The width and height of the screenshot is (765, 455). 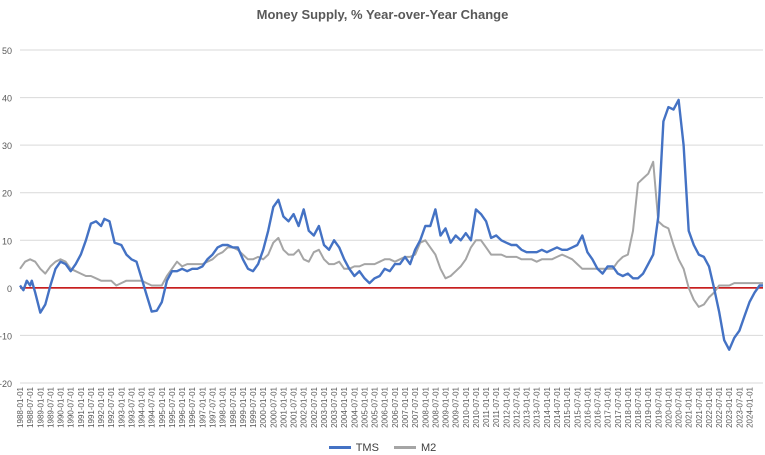 What do you see at coordinates (273, 406) in the screenshot?
I see `x-tick-label: 2000-07-01` at bounding box center [273, 406].